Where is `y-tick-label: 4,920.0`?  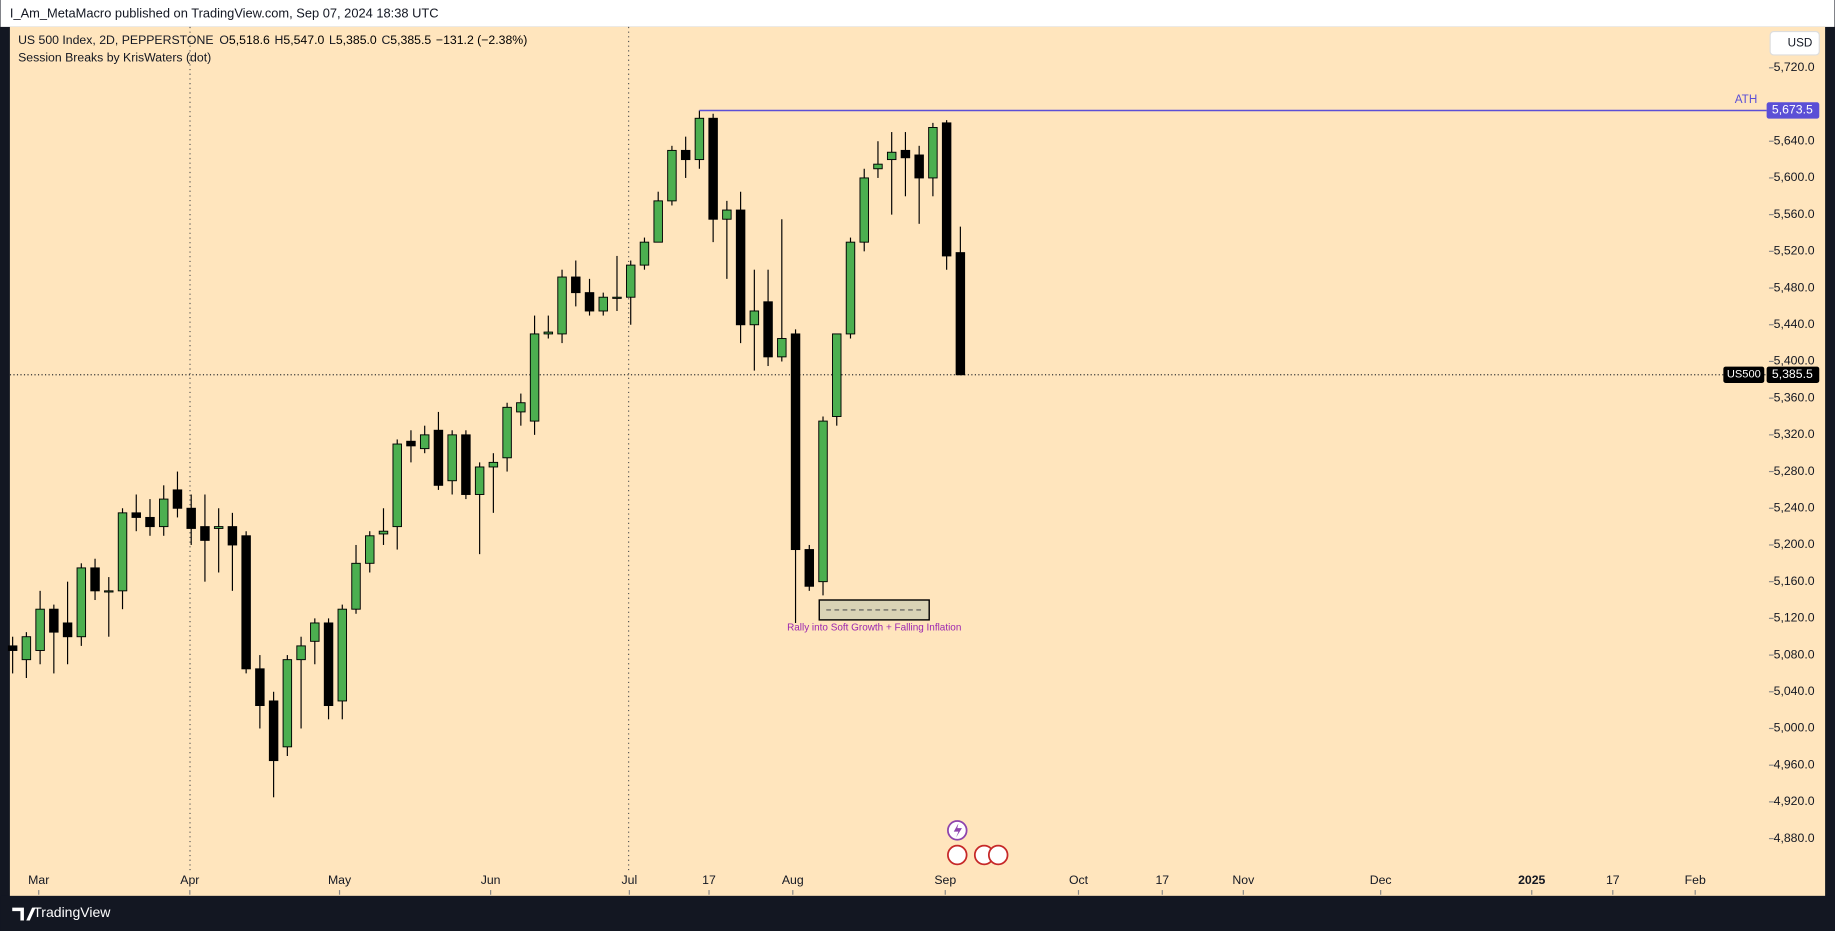
y-tick-label: 4,920.0 is located at coordinates (1794, 801).